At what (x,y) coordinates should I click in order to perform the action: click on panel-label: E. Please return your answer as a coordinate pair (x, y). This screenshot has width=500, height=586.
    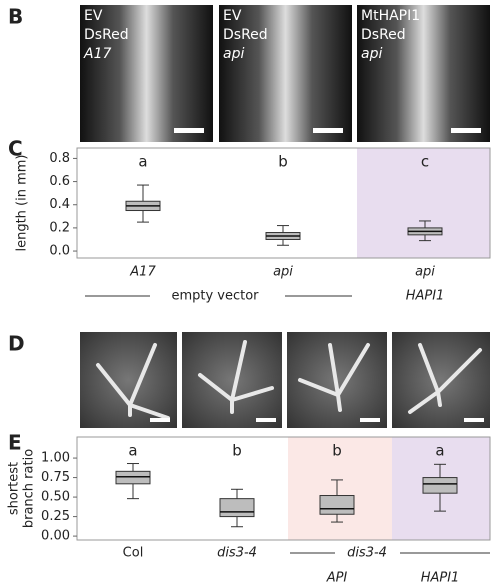
    Looking at the image, I should click on (15, 443).